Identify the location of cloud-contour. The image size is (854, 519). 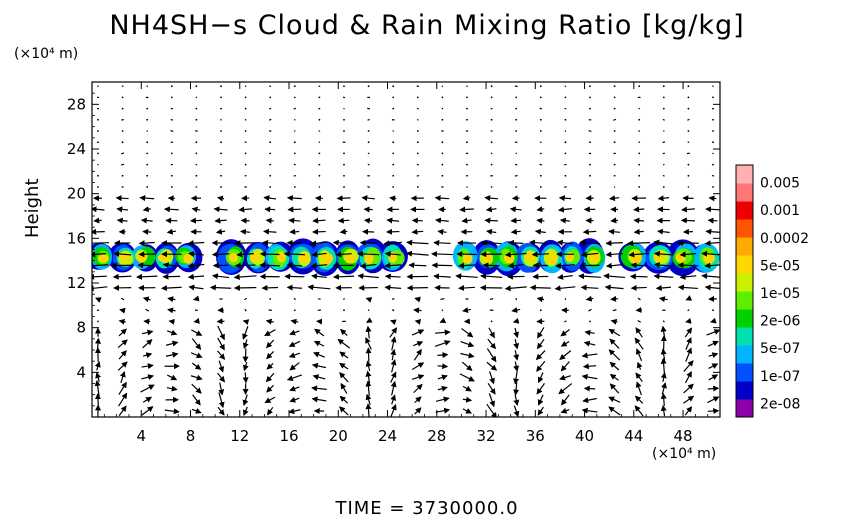
(569, 257).